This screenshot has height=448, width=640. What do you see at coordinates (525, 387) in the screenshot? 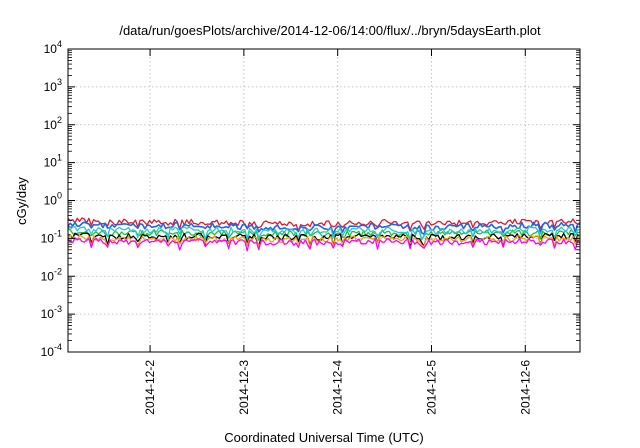
I see `x-tick-label: 2014-12-6` at bounding box center [525, 387].